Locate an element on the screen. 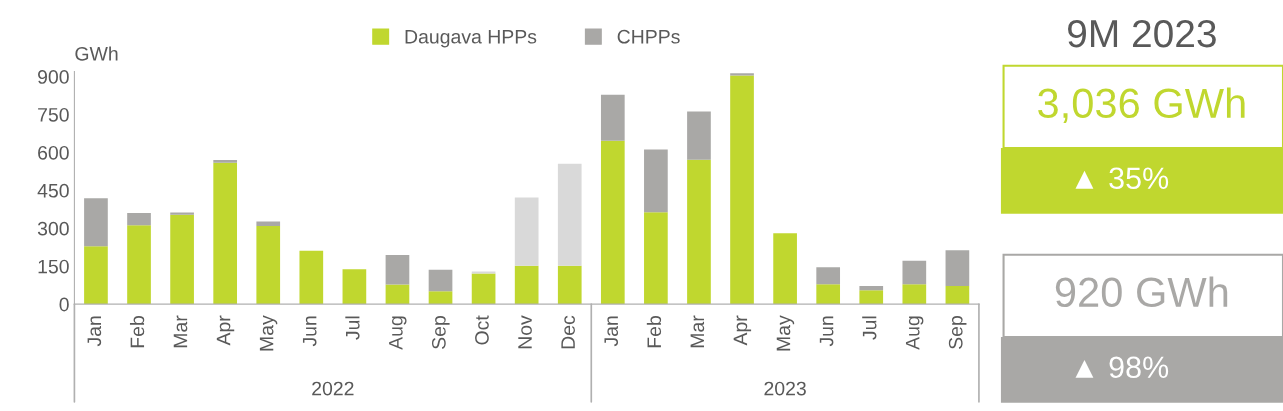 Image resolution: width=1283 pixels, height=411 pixels. x-tick-label: Nov is located at coordinates (525, 332).